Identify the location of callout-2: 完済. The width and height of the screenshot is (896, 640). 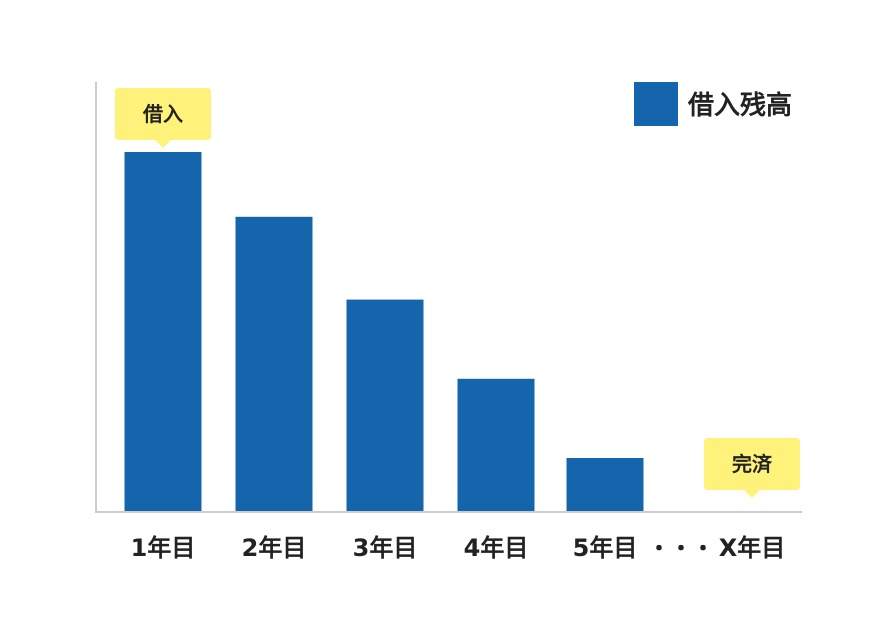
(752, 468).